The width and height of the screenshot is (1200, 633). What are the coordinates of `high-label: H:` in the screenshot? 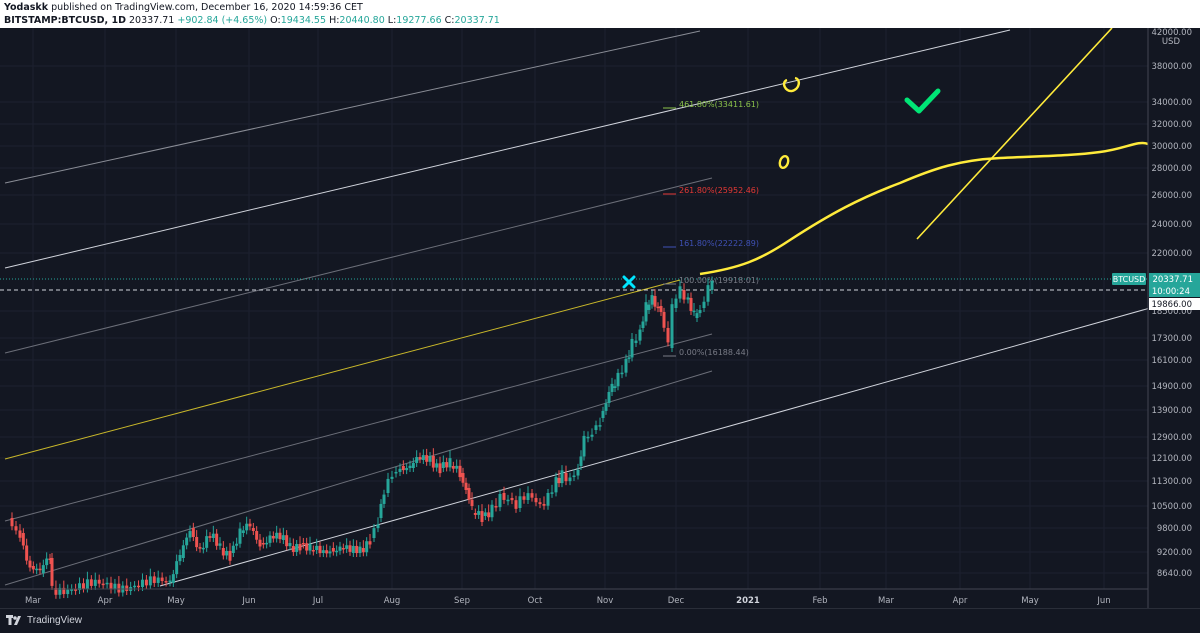 It's located at (334, 20).